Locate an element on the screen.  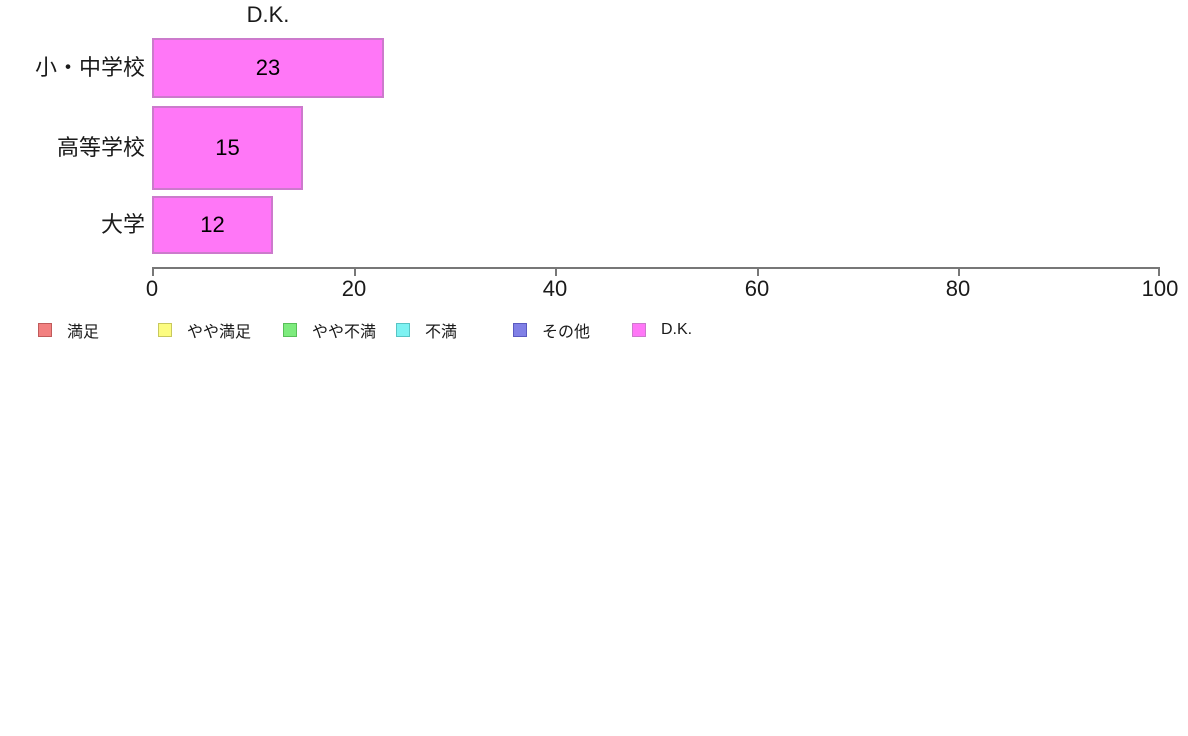
category-label: 大学 is located at coordinates (122, 224).